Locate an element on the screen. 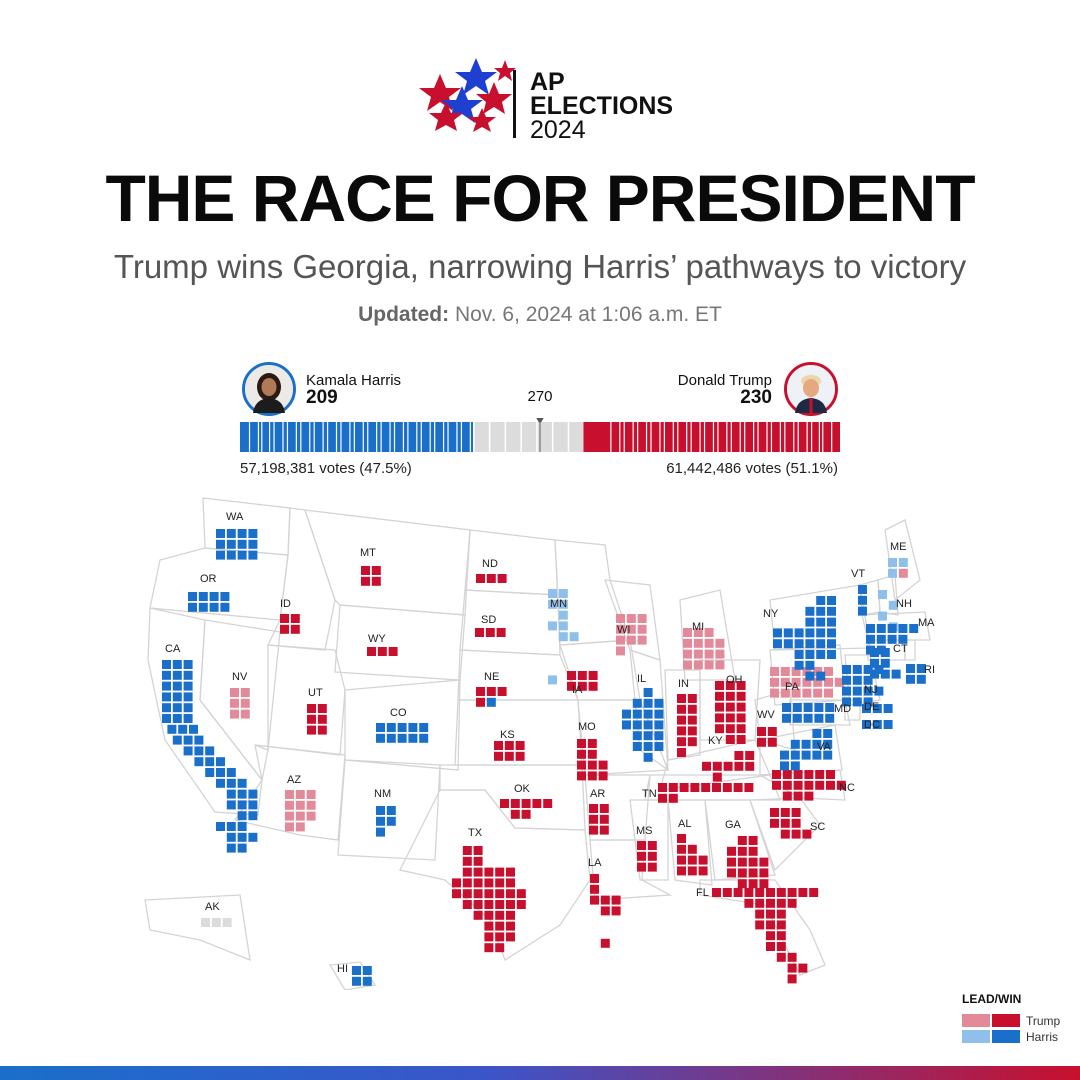 Image resolution: width=1080 pixels, height=1080 pixels. ev-tile-ks is located at coordinates (498, 745).